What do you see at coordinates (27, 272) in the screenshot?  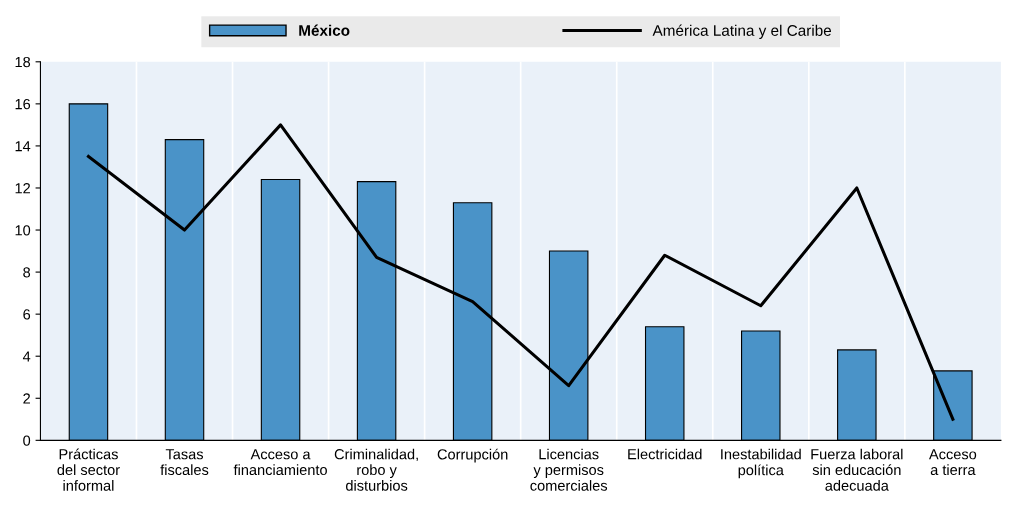 I see `y-tick-label: 8` at bounding box center [27, 272].